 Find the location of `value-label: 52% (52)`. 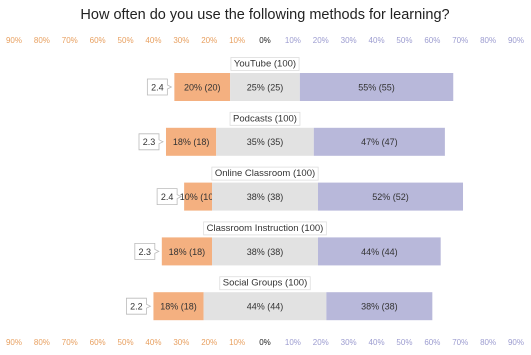

value-label: 52% (52) is located at coordinates (390, 197).